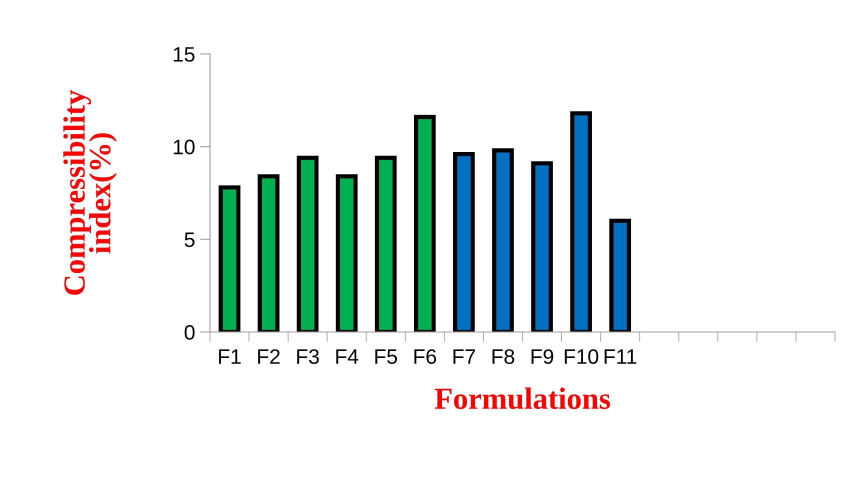  I want to click on y-tick-label: 0, so click(189, 332).